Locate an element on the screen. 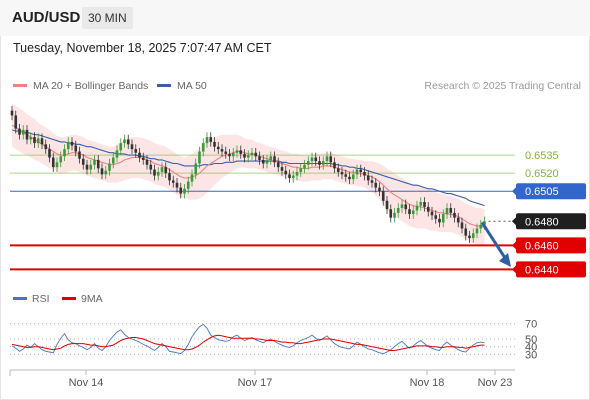 The height and width of the screenshot is (400, 590). legend-ma50-label: MA 50 is located at coordinates (192, 86).